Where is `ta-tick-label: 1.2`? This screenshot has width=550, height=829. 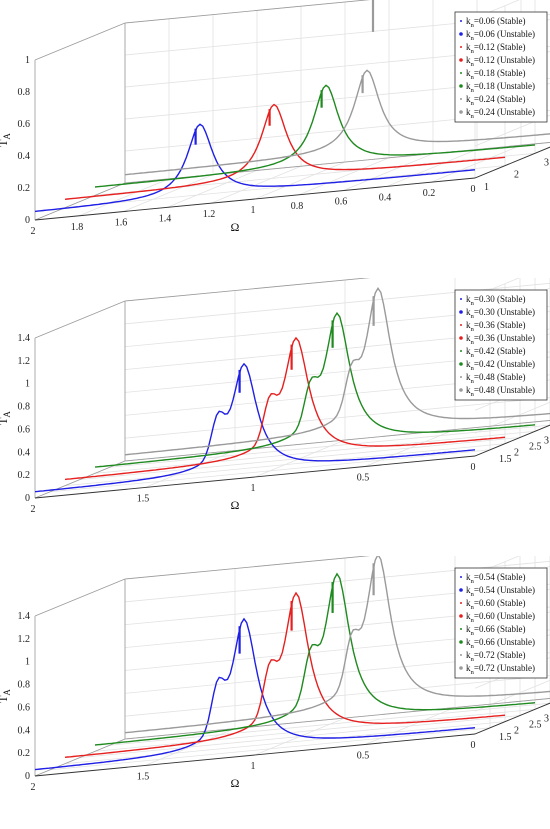 ta-tick-label: 1.2 is located at coordinates (24, 361).